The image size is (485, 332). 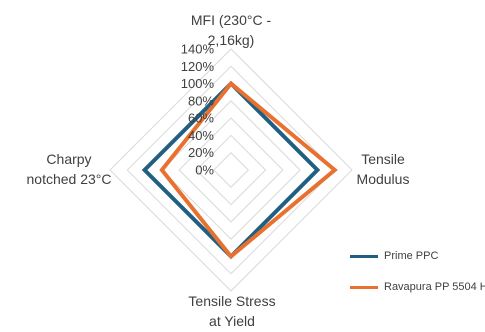 What do you see at coordinates (383, 169) in the screenshot?
I see `category-label: Tensile Modulus` at bounding box center [383, 169].